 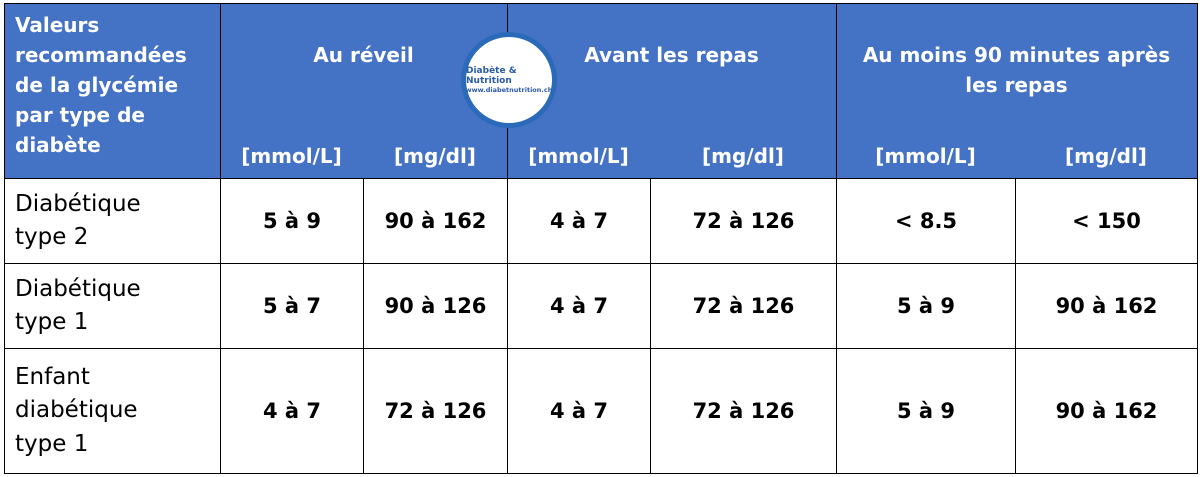 What do you see at coordinates (435, 306) in the screenshot?
I see `value-cell: 90 à 126` at bounding box center [435, 306].